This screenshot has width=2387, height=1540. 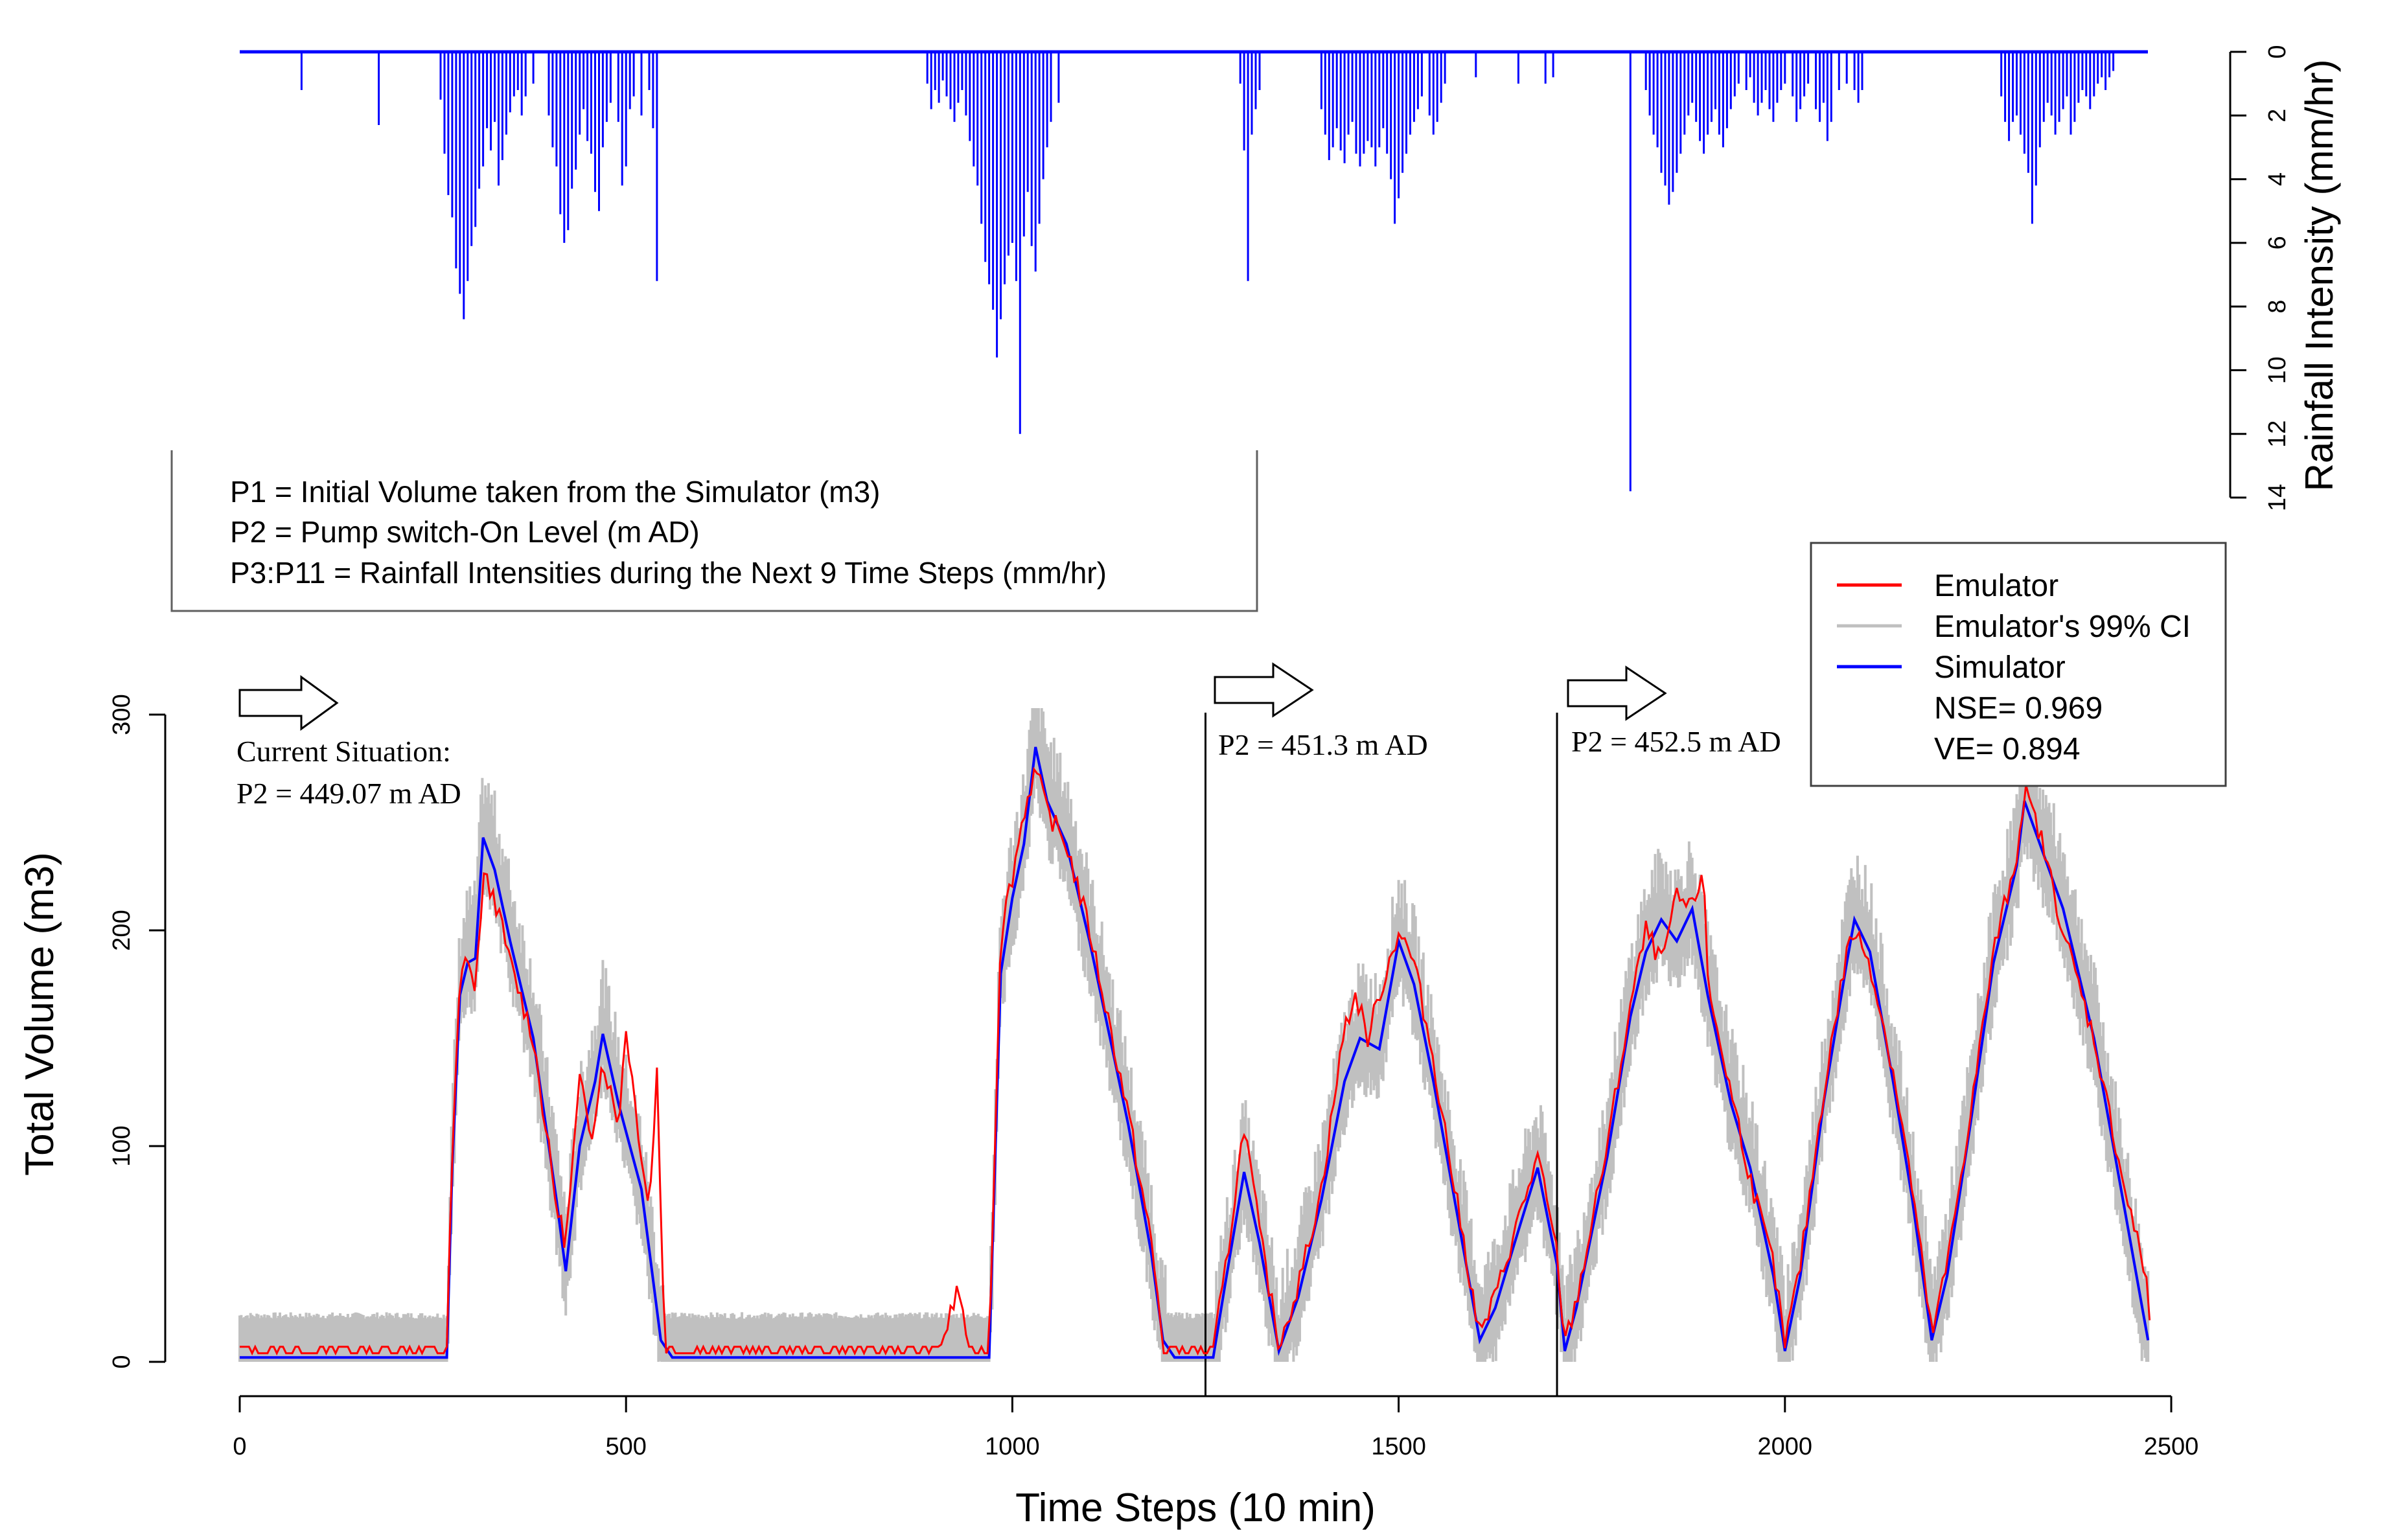 What do you see at coordinates (1216, 1427) in the screenshot?
I see `x-axis: 0 500 1000 1500 2000 2500` at bounding box center [1216, 1427].